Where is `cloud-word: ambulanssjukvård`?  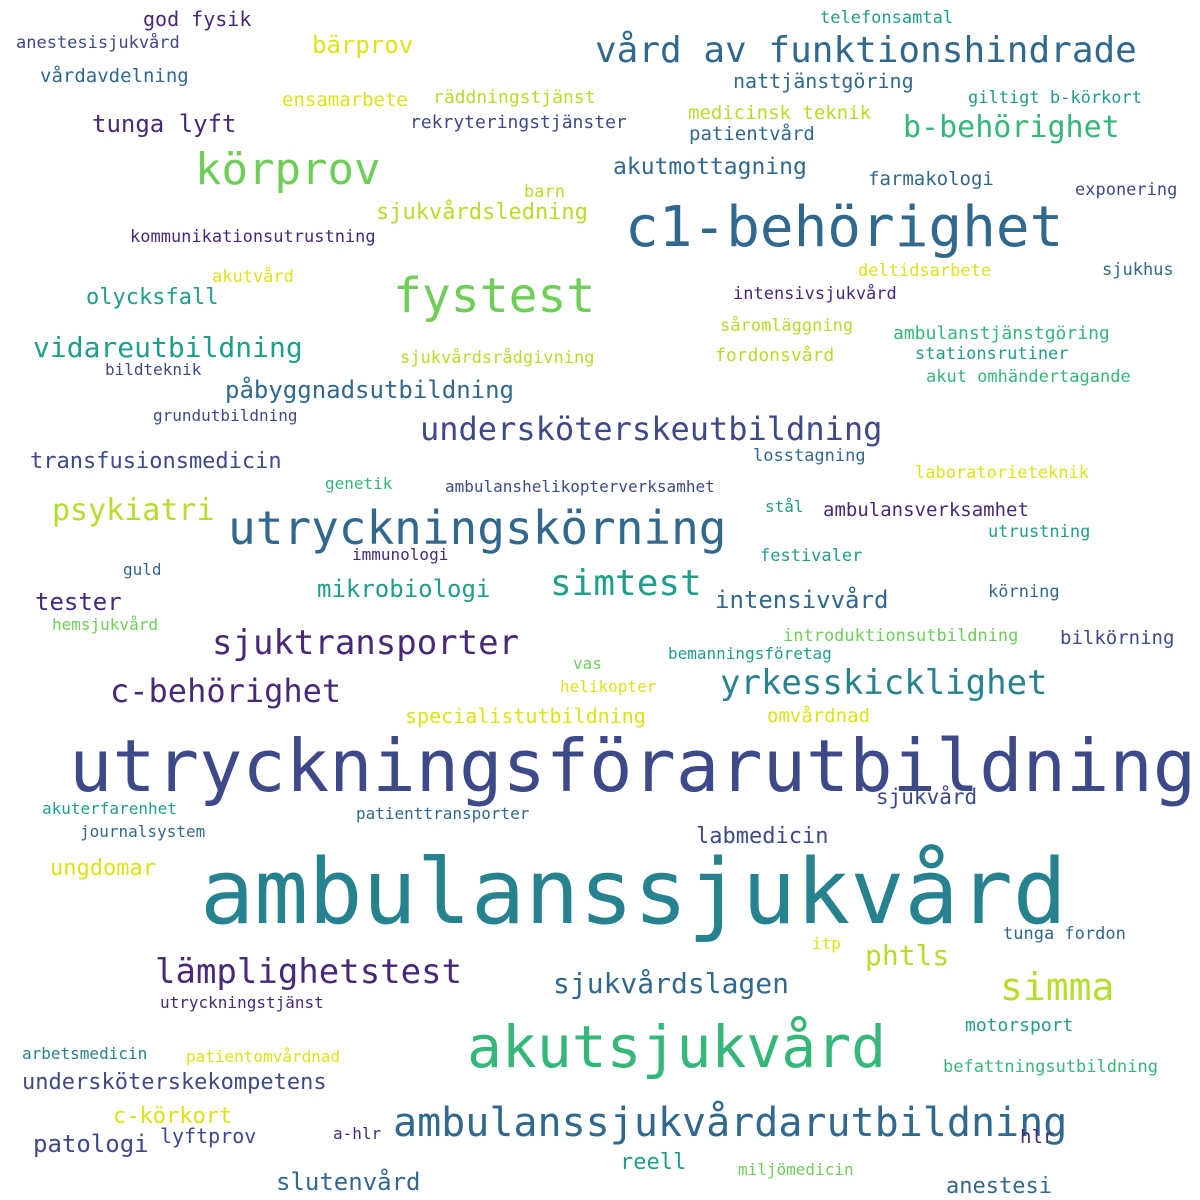 cloud-word: ambulanssjukvård is located at coordinates (633, 892).